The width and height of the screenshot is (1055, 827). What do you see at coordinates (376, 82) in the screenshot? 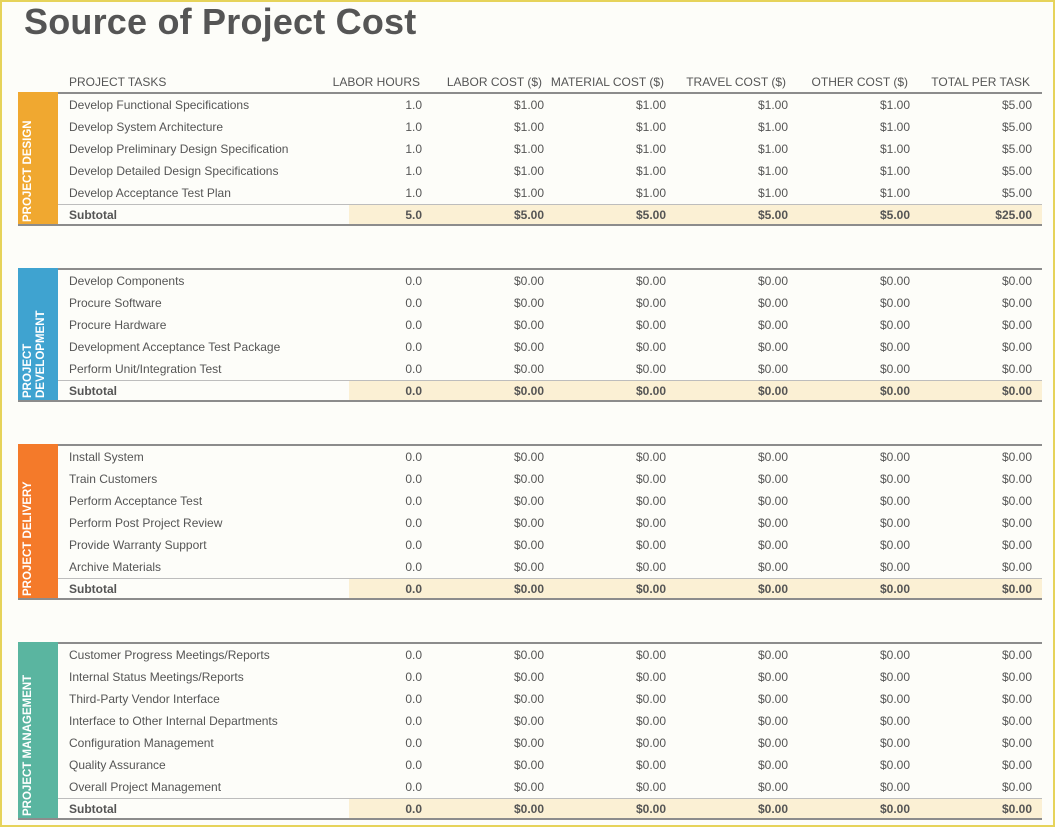
I see `header-labor-hours: LABOR HOURS` at bounding box center [376, 82].